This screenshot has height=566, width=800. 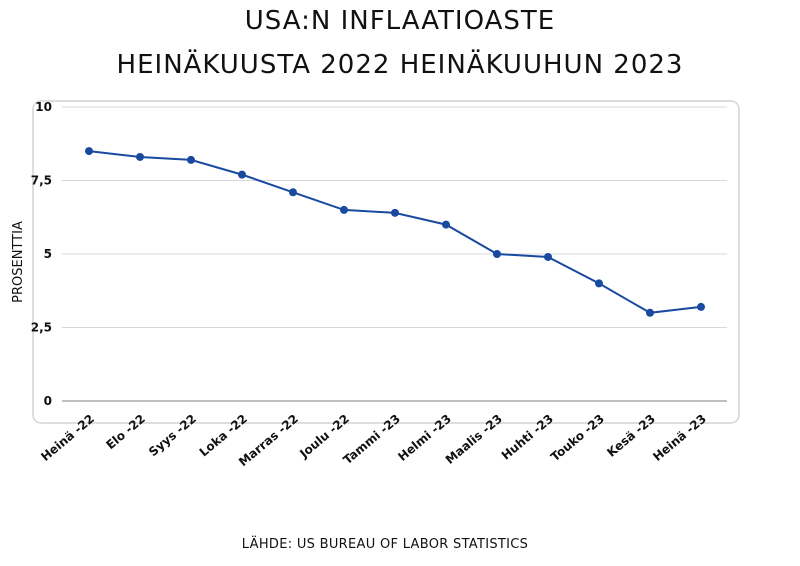 What do you see at coordinates (400, 21) in the screenshot?
I see `chart-title-line1: USA:N INFLAATIOASTE` at bounding box center [400, 21].